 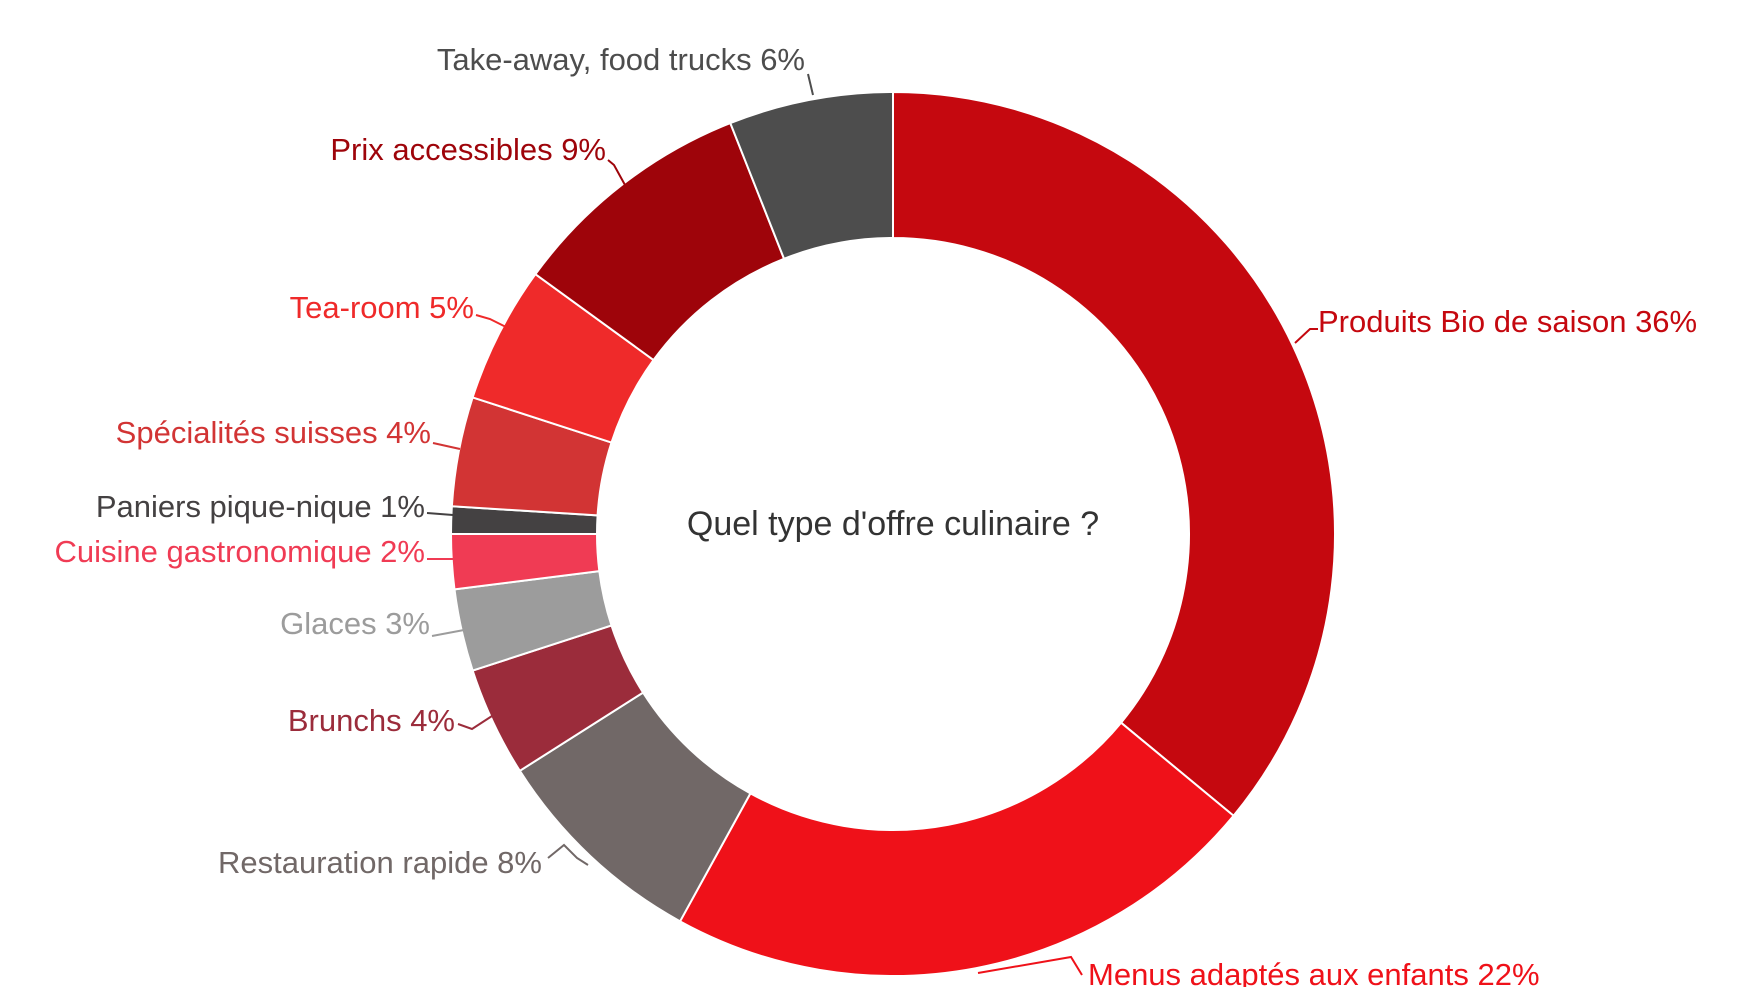 I want to click on slice-label: Take-away, food trucks 6%, so click(x=621, y=59).